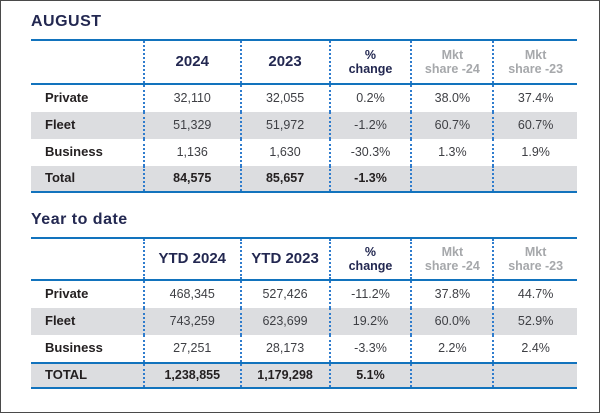 Image resolution: width=600 pixels, height=413 pixels. What do you see at coordinates (191, 98) in the screenshot?
I see `value-cell: 32,110` at bounding box center [191, 98].